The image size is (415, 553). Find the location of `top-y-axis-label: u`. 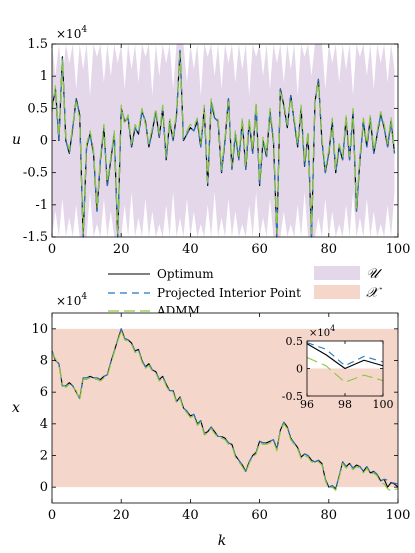

top-y-axis-label: u is located at coordinates (16, 140).